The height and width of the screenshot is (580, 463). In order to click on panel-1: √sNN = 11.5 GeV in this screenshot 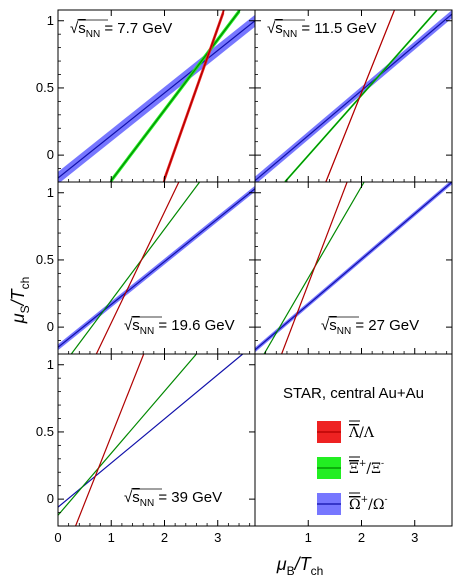, I will do `click(353, 96)`.